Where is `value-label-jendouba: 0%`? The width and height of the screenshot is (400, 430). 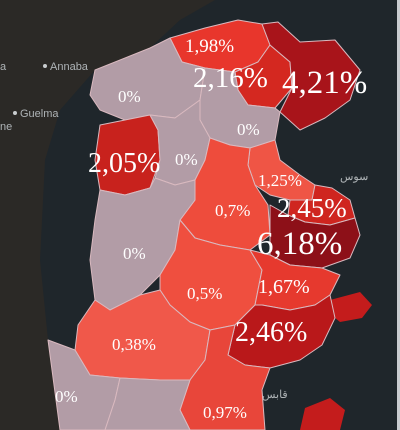 value-label-jendouba: 0% is located at coordinates (129, 96).